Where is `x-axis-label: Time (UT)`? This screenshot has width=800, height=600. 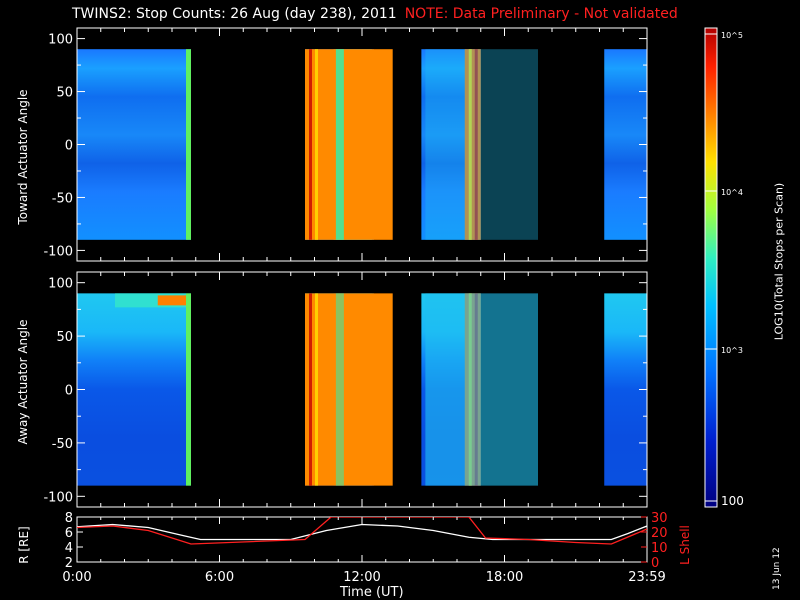
x-axis-label: Time (UT) is located at coordinates (372, 592).